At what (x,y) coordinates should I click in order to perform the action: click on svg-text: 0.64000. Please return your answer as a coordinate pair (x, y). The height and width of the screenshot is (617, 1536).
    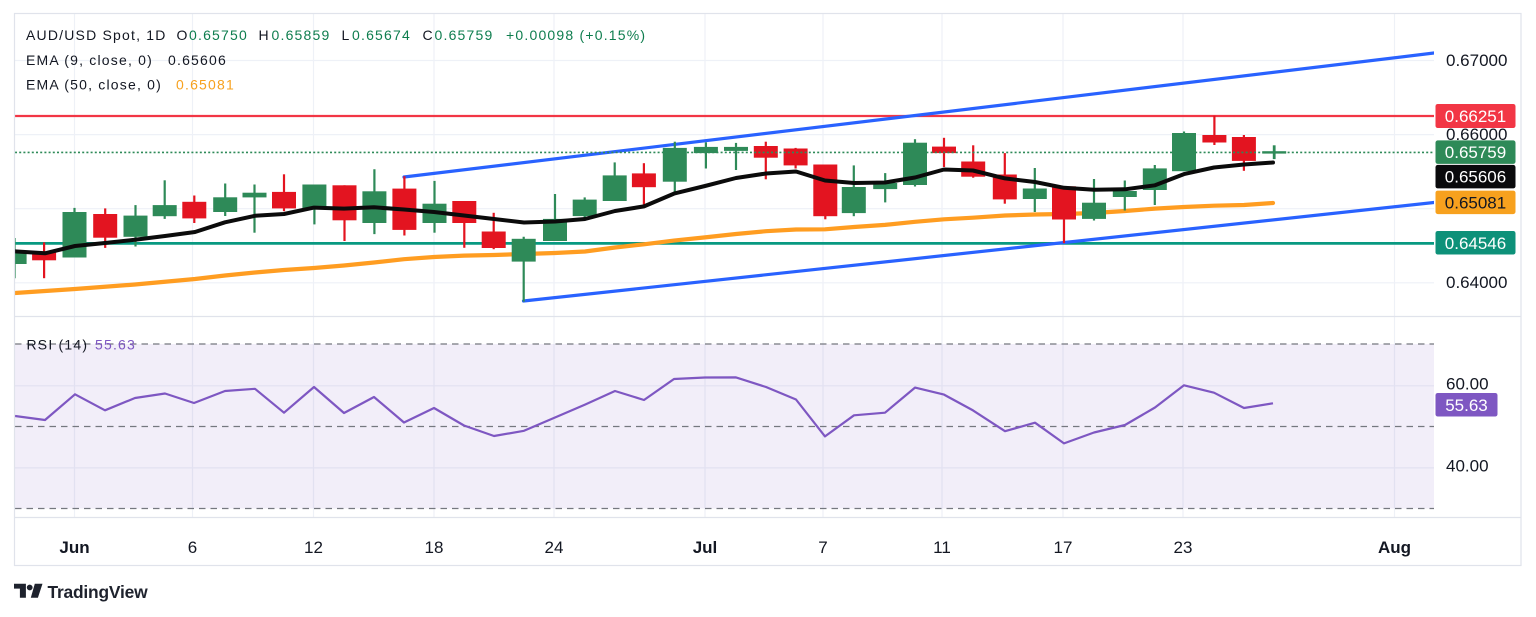
    Looking at the image, I should click on (1476, 282).